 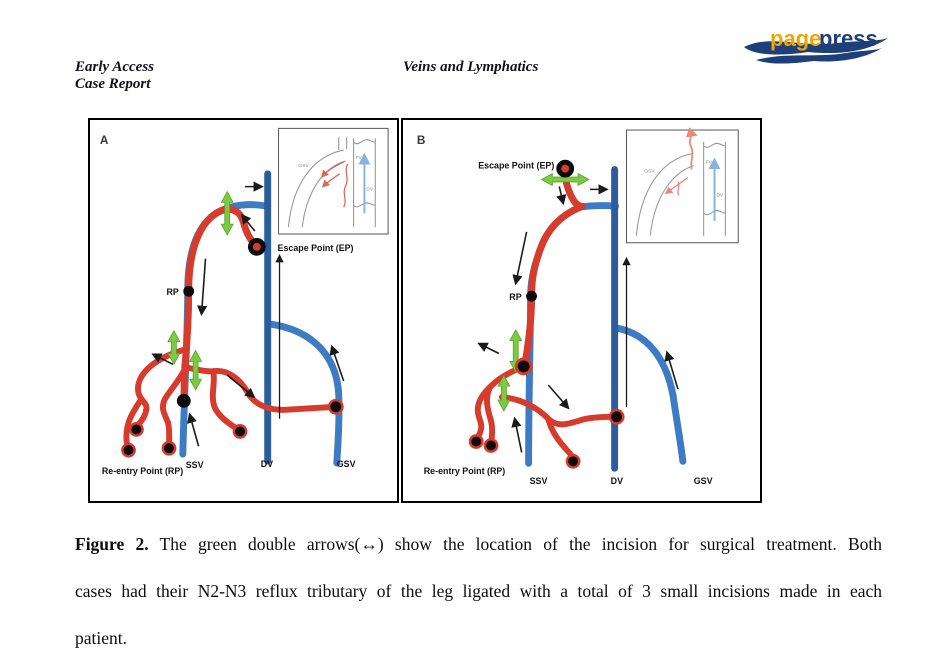 What do you see at coordinates (471, 67) in the screenshot?
I see `journal-title: Veins and Lymphatics` at bounding box center [471, 67].